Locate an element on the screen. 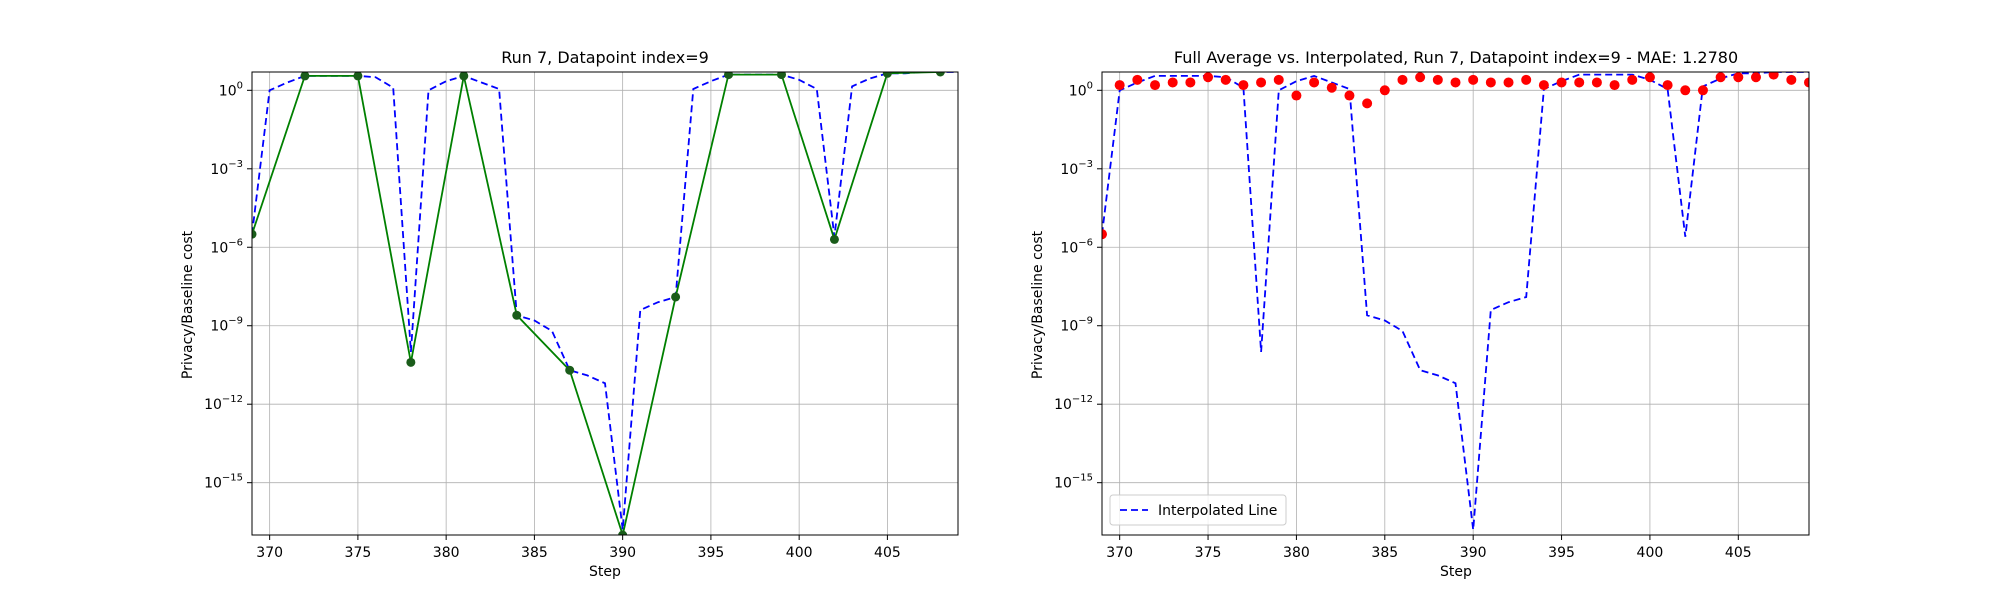  legend: Interpolated Line is located at coordinates (1198, 510).